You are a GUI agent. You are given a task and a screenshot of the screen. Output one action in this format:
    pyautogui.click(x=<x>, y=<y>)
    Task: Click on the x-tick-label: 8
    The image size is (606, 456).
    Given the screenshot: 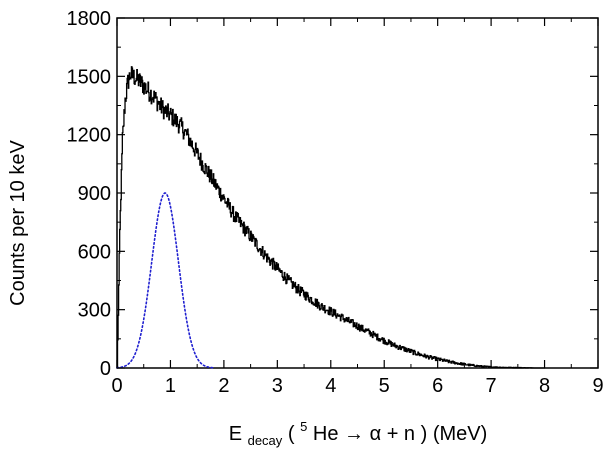 What is the action you would take?
    pyautogui.click(x=544, y=386)
    